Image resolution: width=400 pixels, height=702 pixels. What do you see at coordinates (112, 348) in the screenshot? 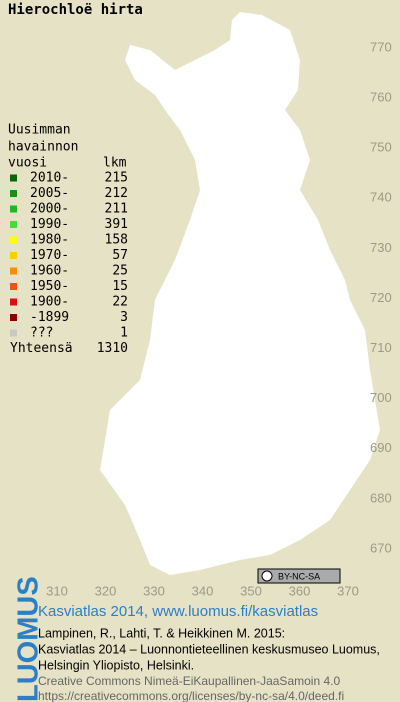
I see `legend-total: 1310` at bounding box center [112, 348].